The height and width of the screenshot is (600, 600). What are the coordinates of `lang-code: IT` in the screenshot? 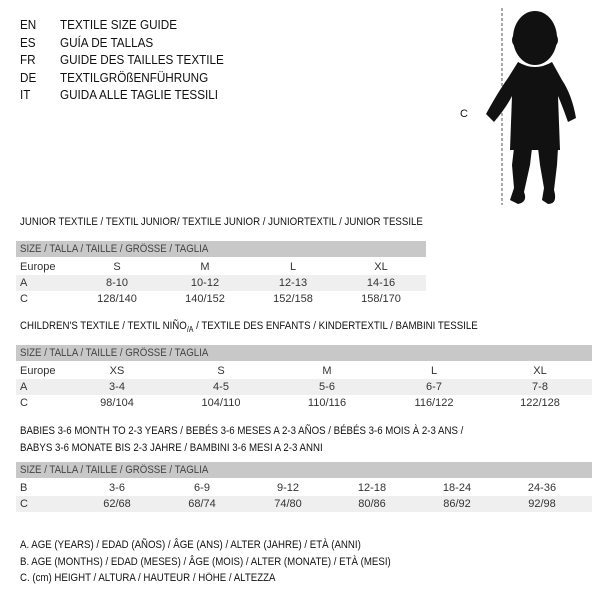 It's located at (25, 94).